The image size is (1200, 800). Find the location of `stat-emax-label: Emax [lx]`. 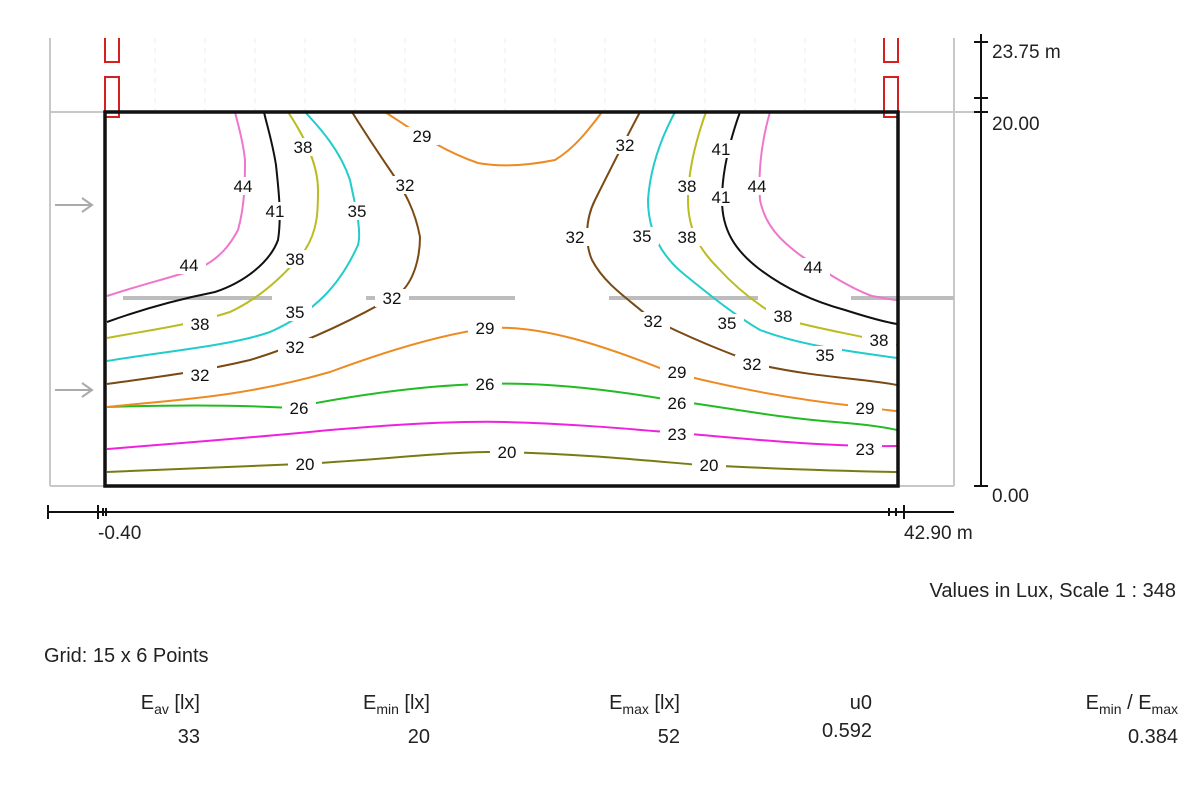

stat-emax-label: Emax [lx] is located at coordinates (644, 704).